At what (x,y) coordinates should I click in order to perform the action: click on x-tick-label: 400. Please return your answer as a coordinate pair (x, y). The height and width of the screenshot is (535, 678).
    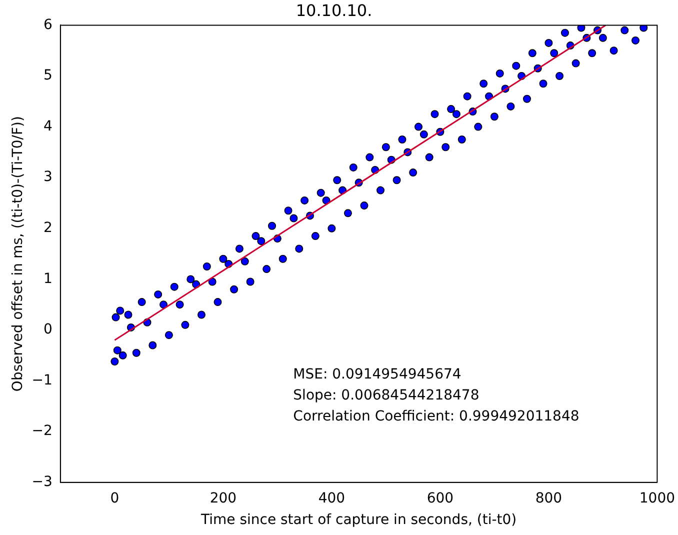
    Looking at the image, I should click on (332, 498).